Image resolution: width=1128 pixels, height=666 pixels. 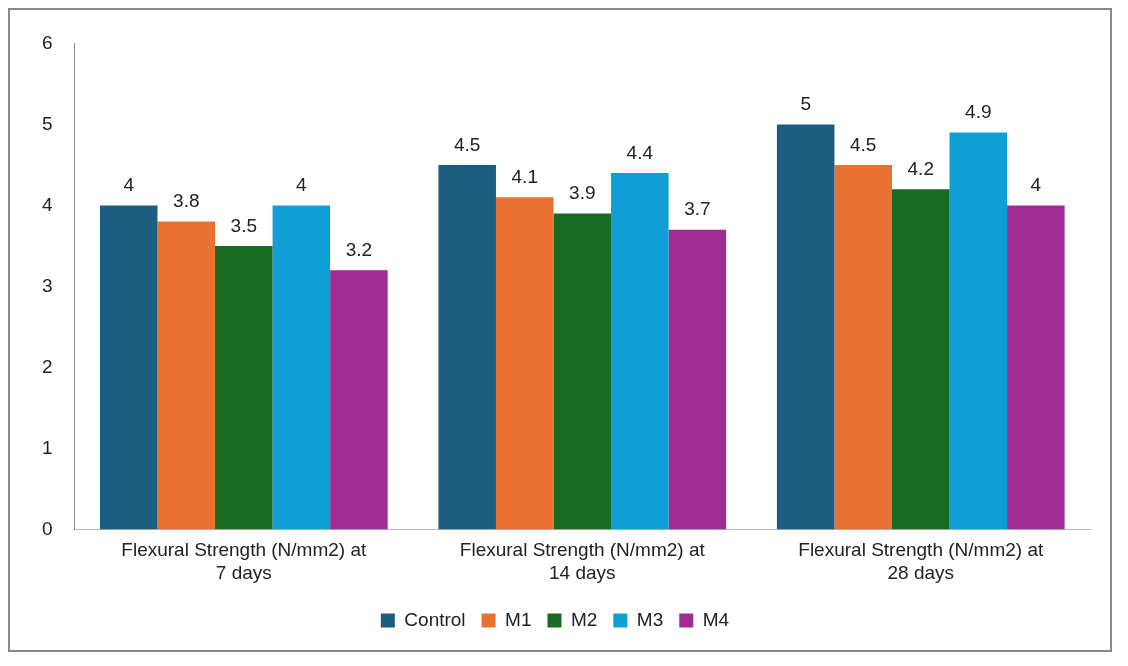 I want to click on y-tick-label: 0, so click(x=47, y=528).